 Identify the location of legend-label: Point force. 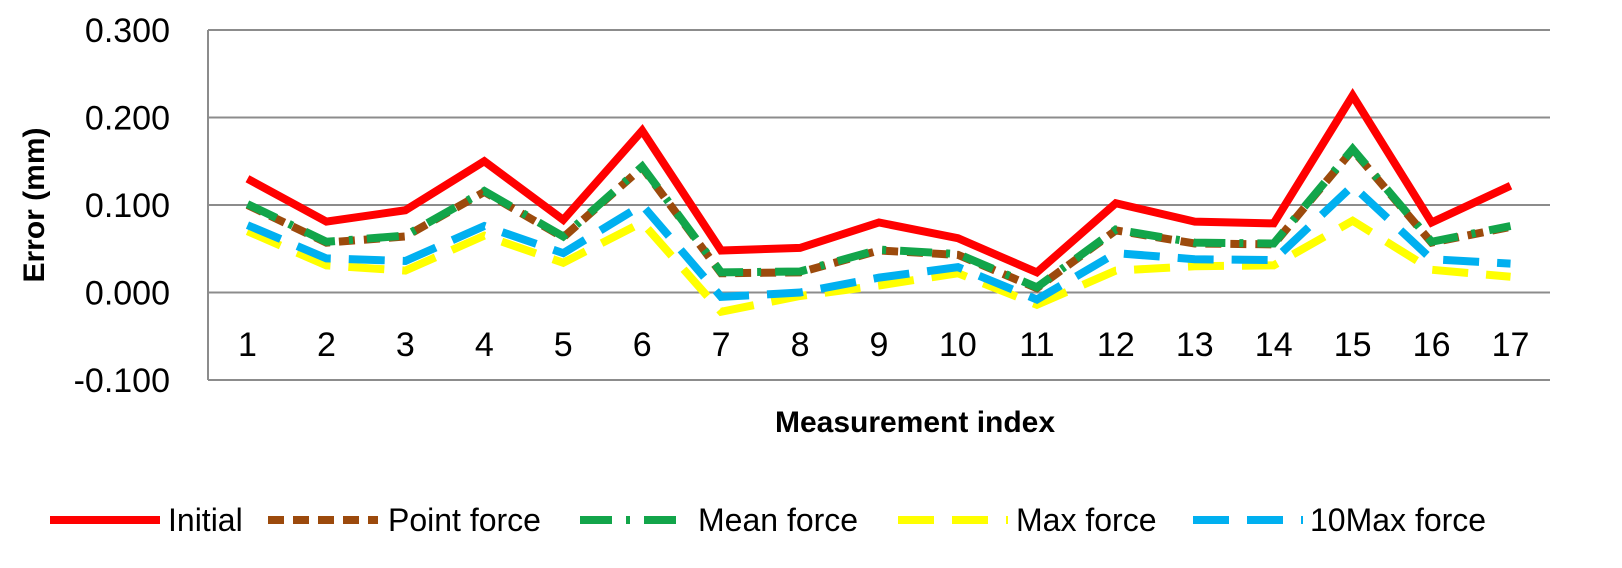
(464, 520).